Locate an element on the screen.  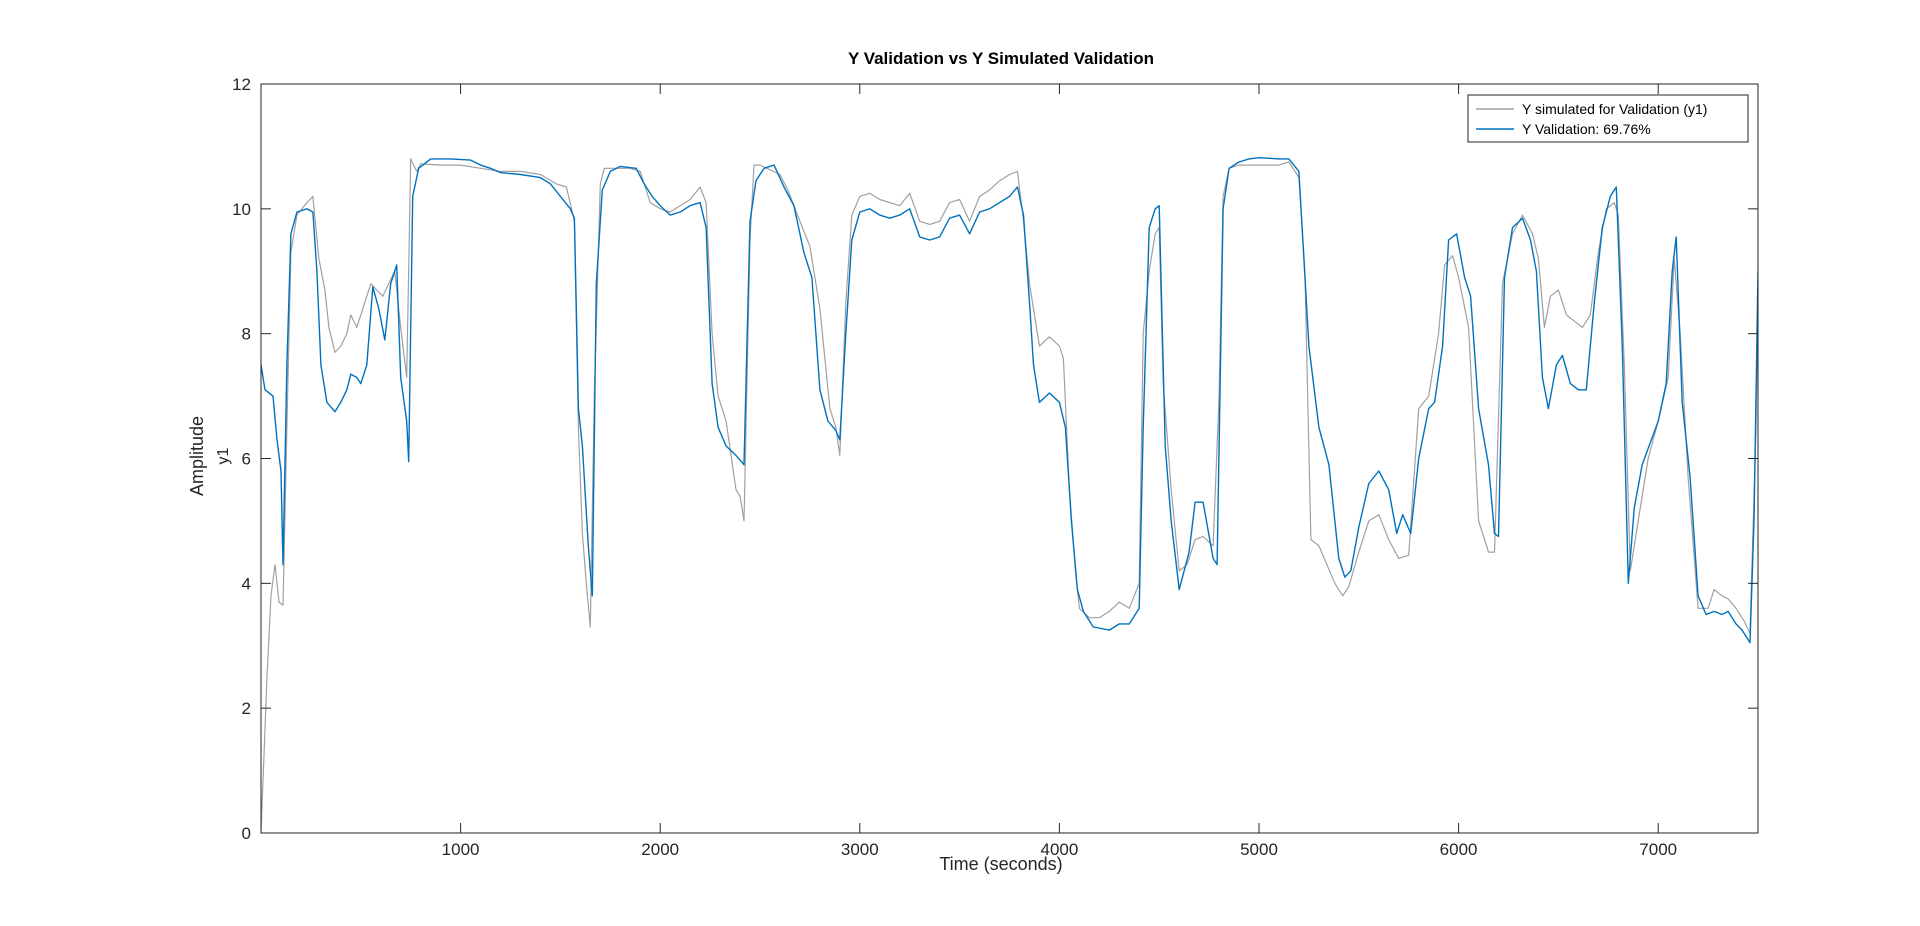
legend-box is located at coordinates (1608, 118).